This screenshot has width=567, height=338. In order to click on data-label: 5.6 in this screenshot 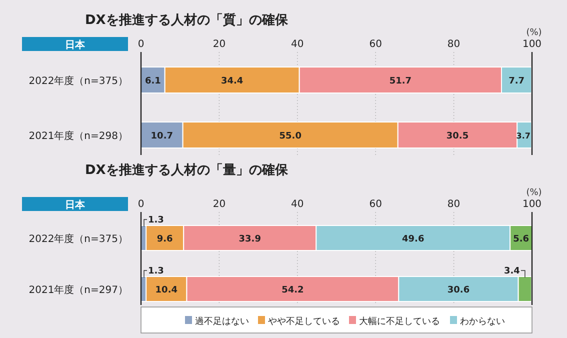, I will do `click(521, 239)`.